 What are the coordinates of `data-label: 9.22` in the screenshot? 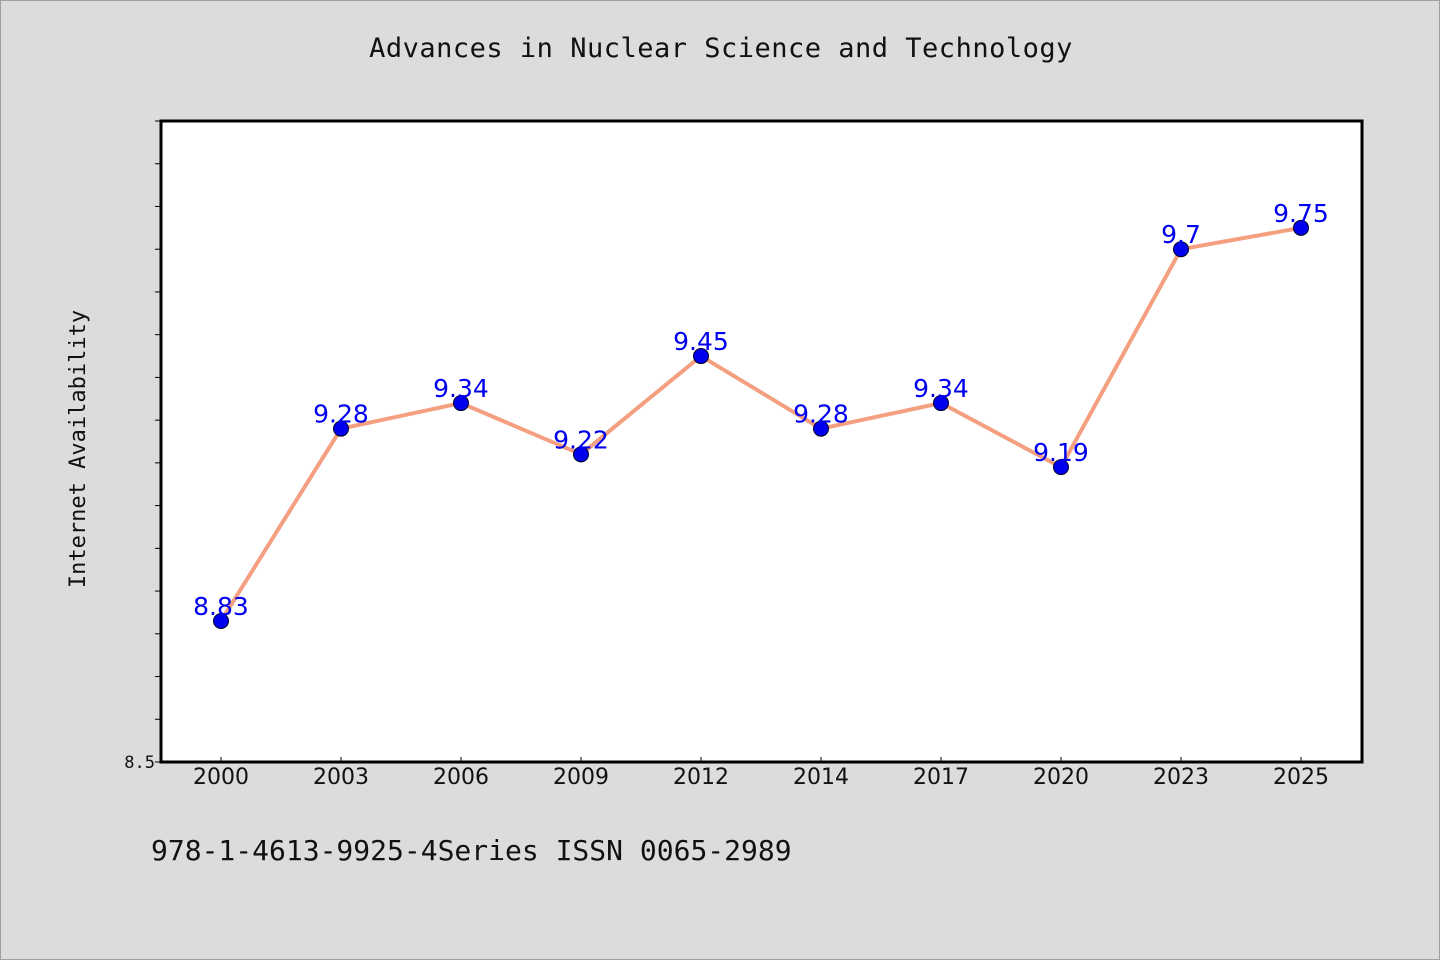 It's located at (581, 439).